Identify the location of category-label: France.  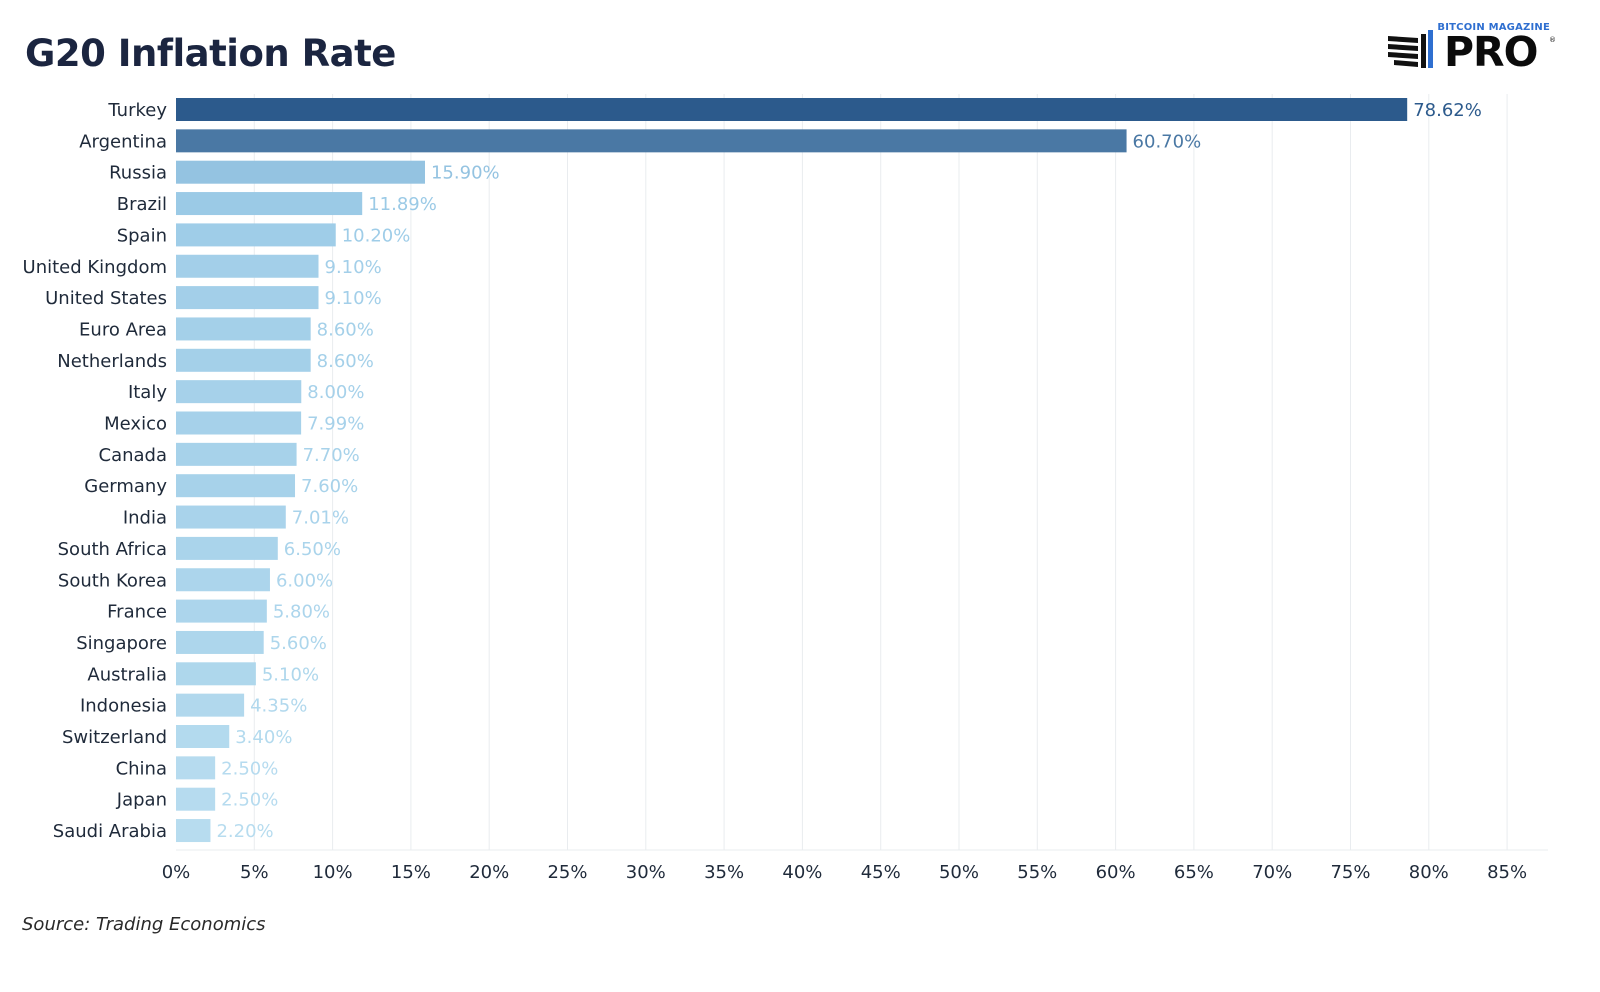
(137, 612).